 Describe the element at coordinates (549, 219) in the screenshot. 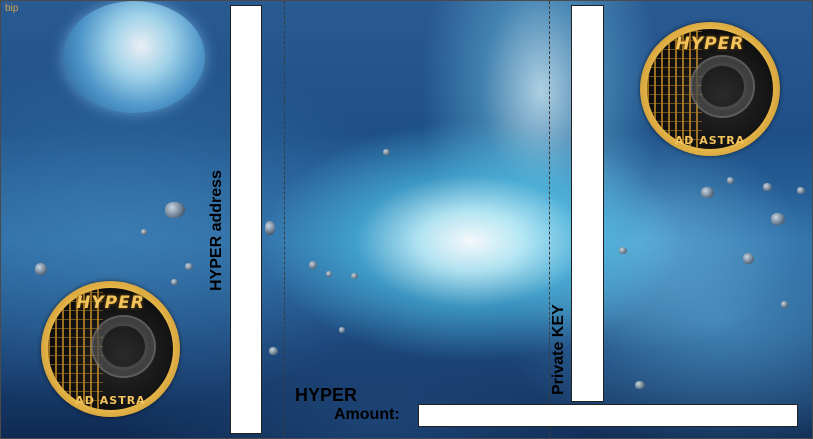

I see `fold-line-right` at that location.